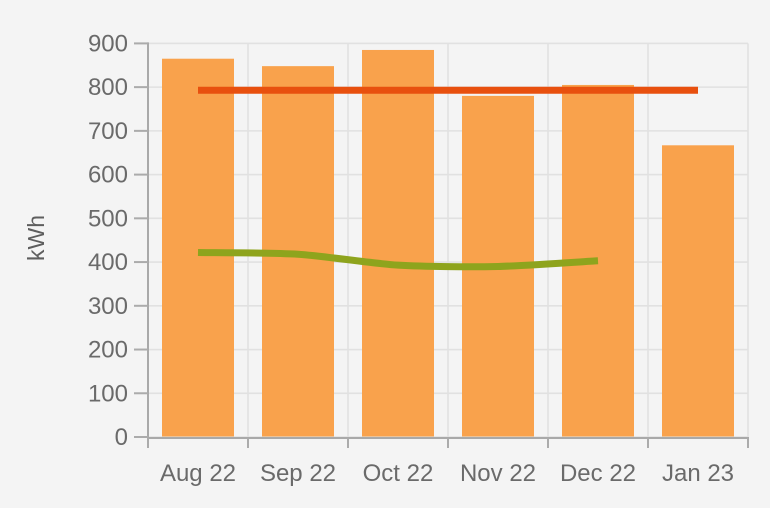 Image resolution: width=770 pixels, height=508 pixels. What do you see at coordinates (108, 175) in the screenshot?
I see `y-tick-label: 600` at bounding box center [108, 175].